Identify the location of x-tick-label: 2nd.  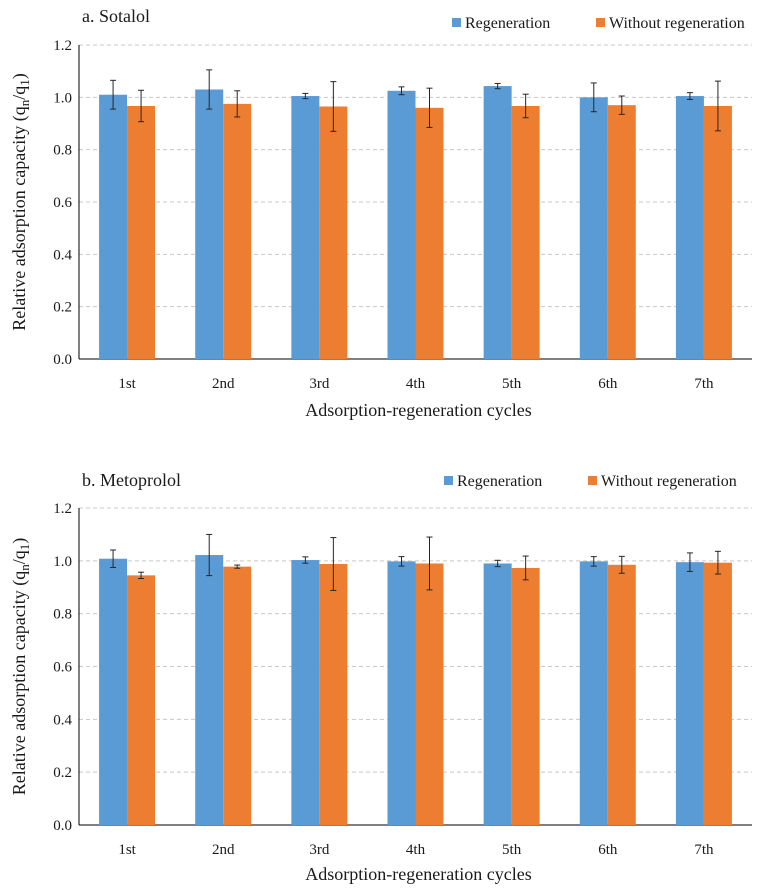
(223, 850).